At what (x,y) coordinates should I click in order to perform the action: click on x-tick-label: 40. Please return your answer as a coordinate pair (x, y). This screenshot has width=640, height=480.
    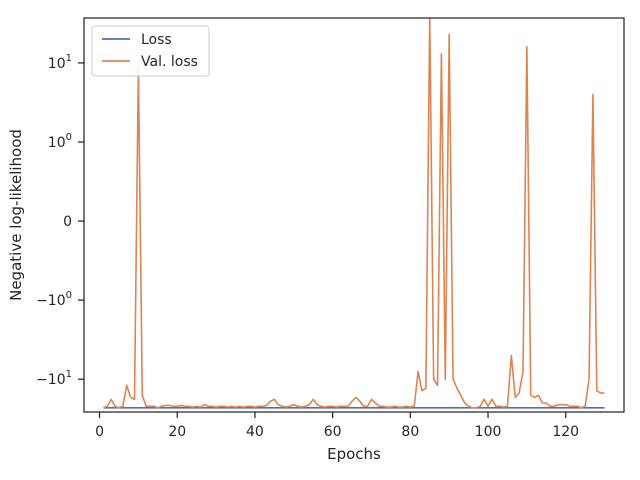
    Looking at the image, I should click on (255, 432).